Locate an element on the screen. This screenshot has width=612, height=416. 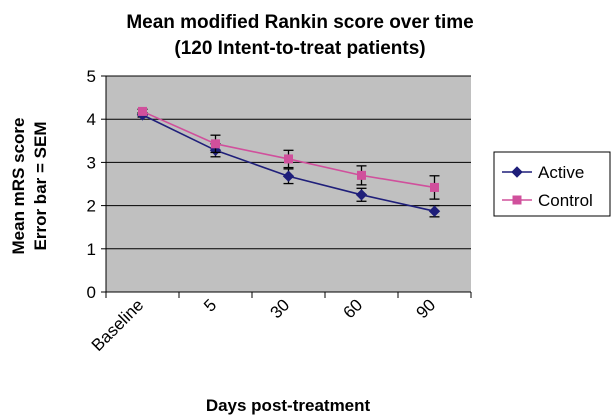
x-tick-label: 30 is located at coordinates (280, 308).